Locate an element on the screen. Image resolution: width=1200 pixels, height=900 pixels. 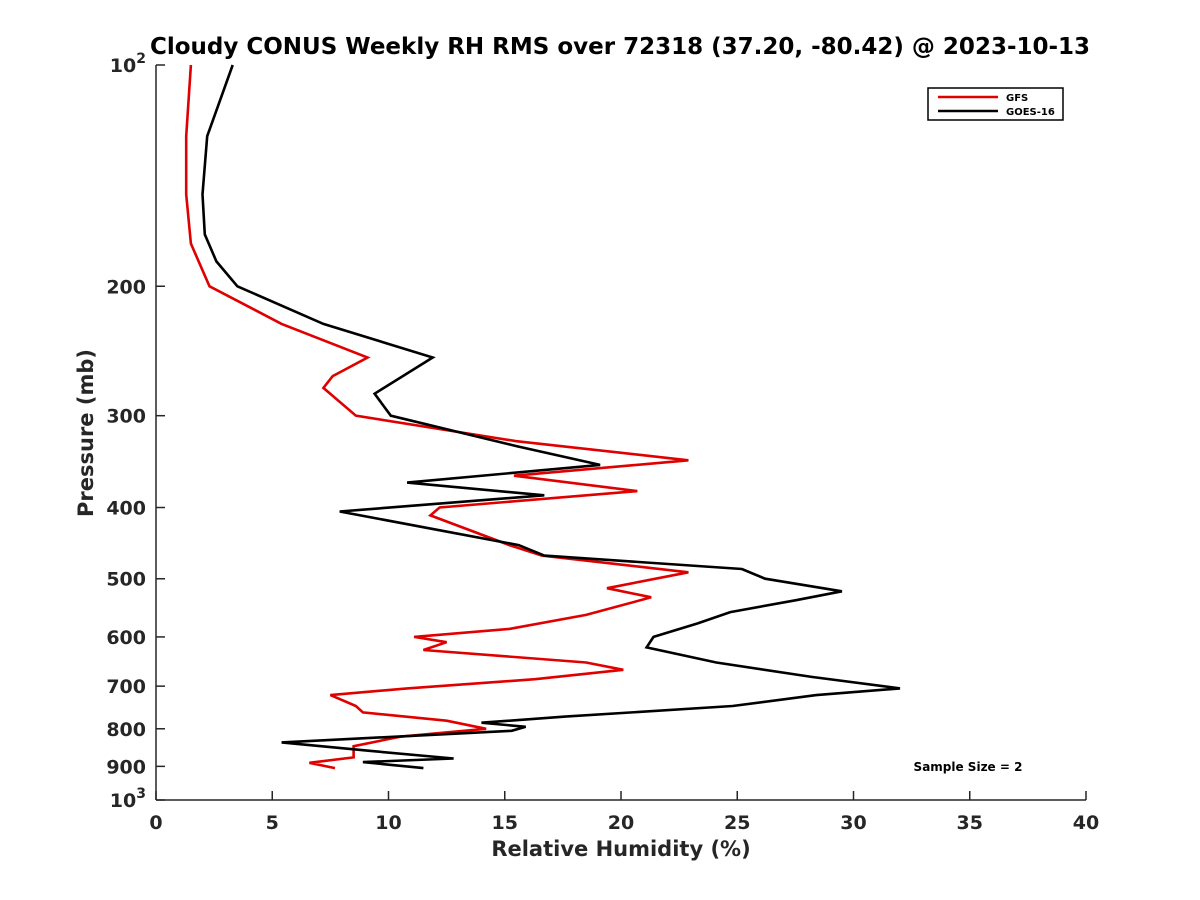
y-axis-label: Pressure (mb) is located at coordinates (86, 433).